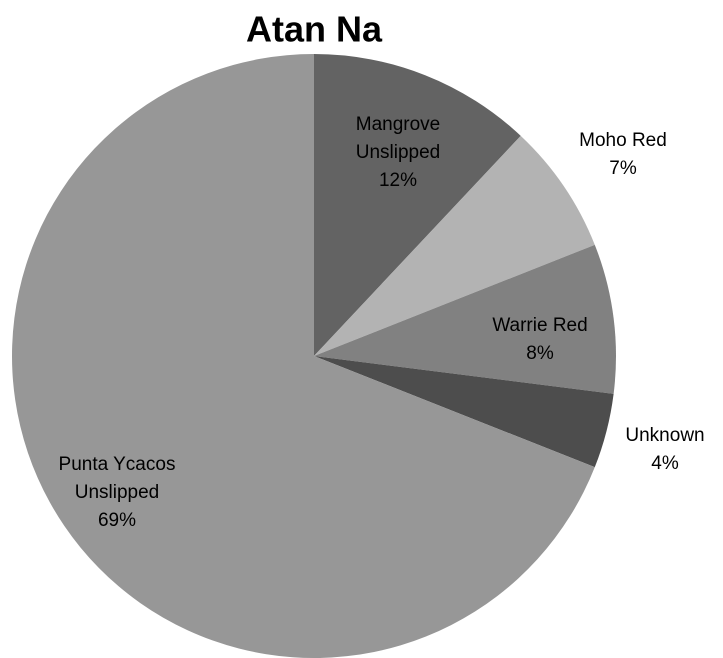 Image resolution: width=723 pixels, height=658 pixels. Describe the element at coordinates (665, 463) in the screenshot. I see `value-label: 4%` at that location.